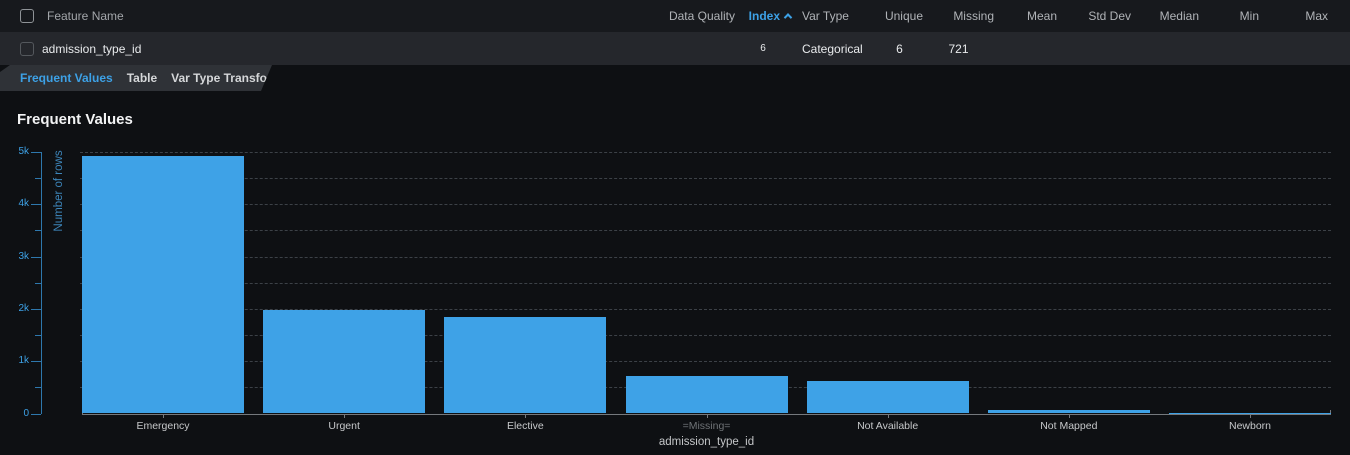 This screenshot has width=1350, height=455. What do you see at coordinates (23, 256) in the screenshot?
I see `y-axis-tick-label: 3k` at bounding box center [23, 256].